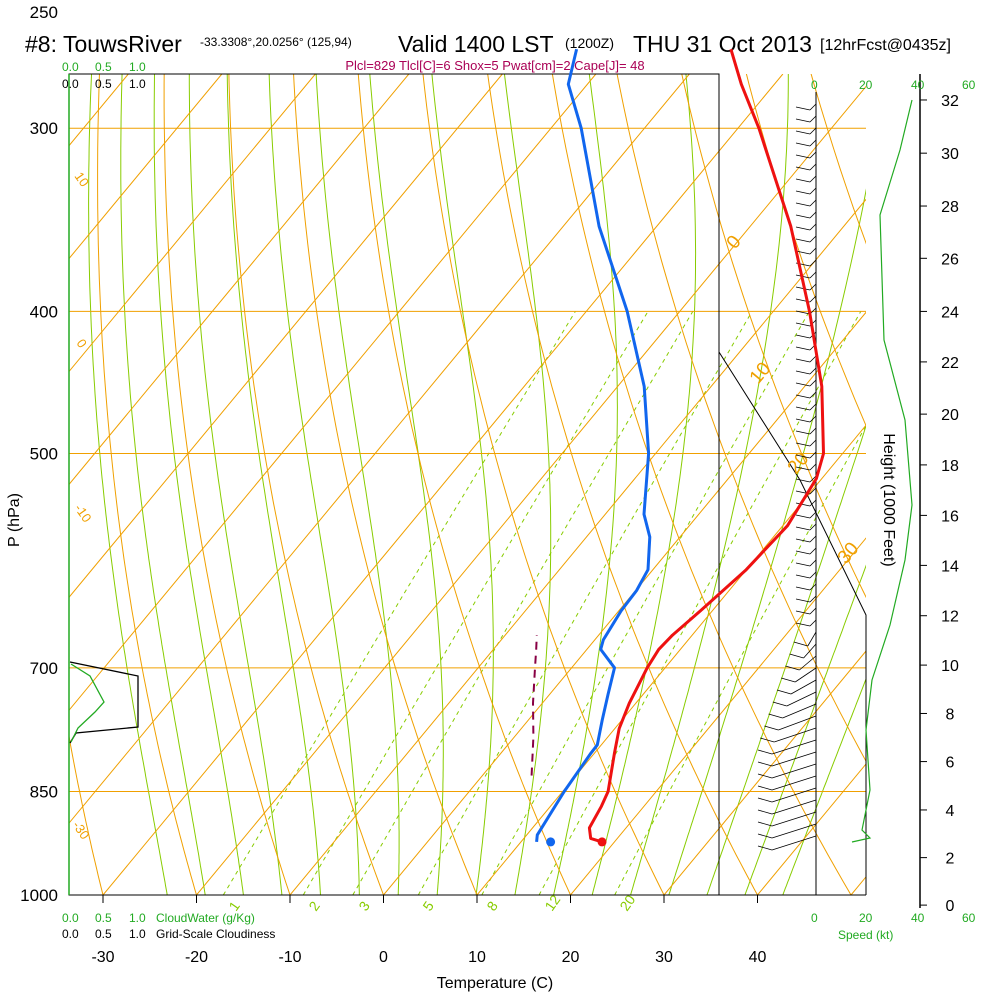  I want to click on wind-top-0: 0, so click(814, 85).